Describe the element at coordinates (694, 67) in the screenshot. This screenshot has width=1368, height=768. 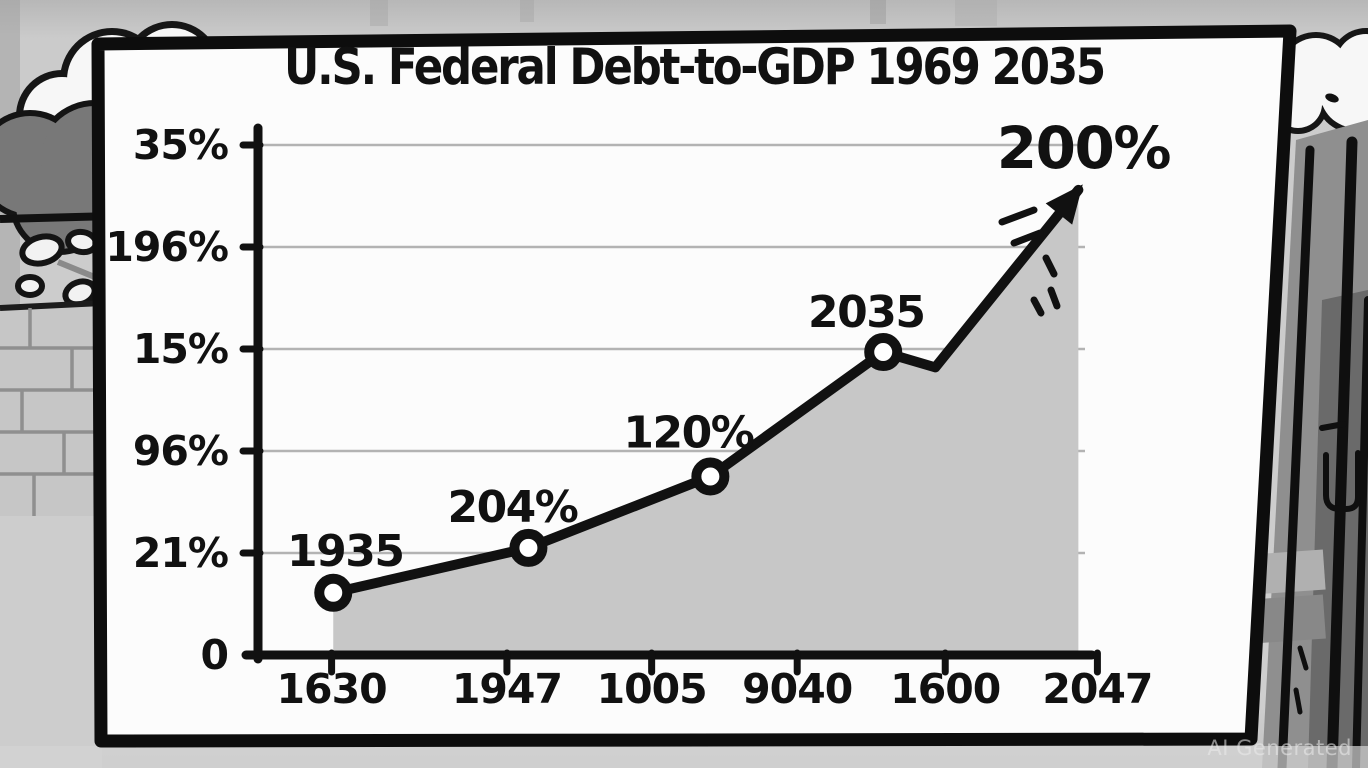
I see `chart-title: U.S. Federal Debt-to-GDP 1969 2035` at that location.